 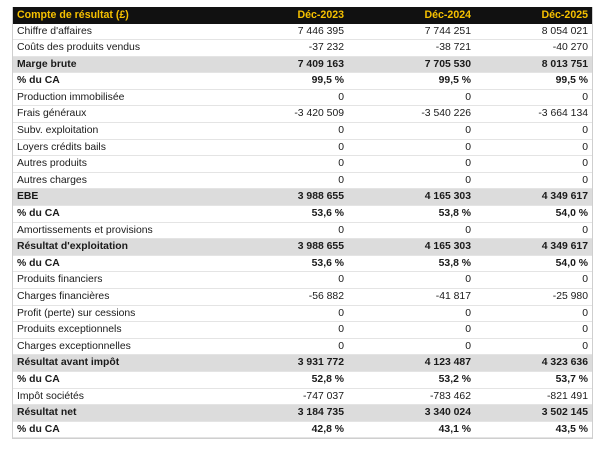 I want to click on row-label: Résultat net, so click(x=47, y=413).